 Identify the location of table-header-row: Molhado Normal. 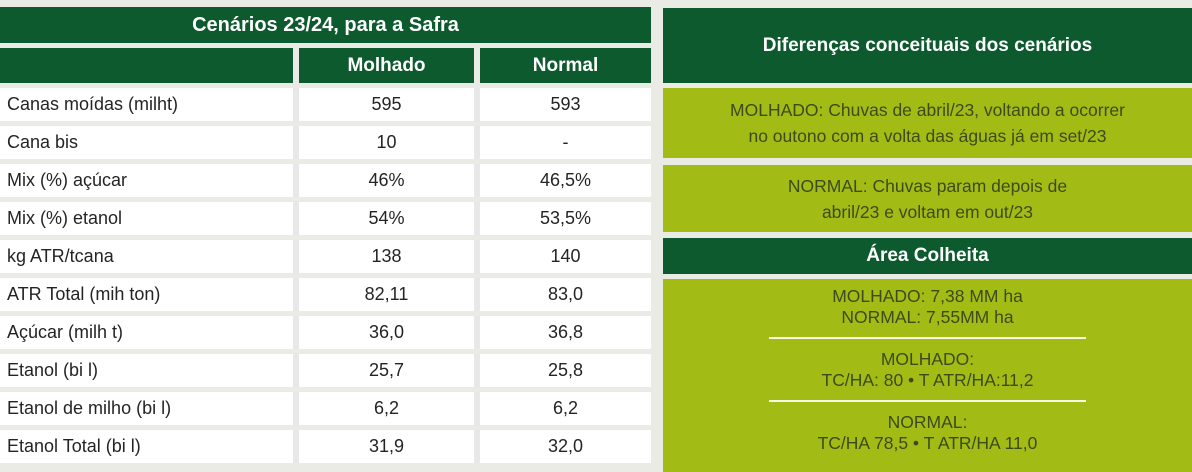
(325, 65).